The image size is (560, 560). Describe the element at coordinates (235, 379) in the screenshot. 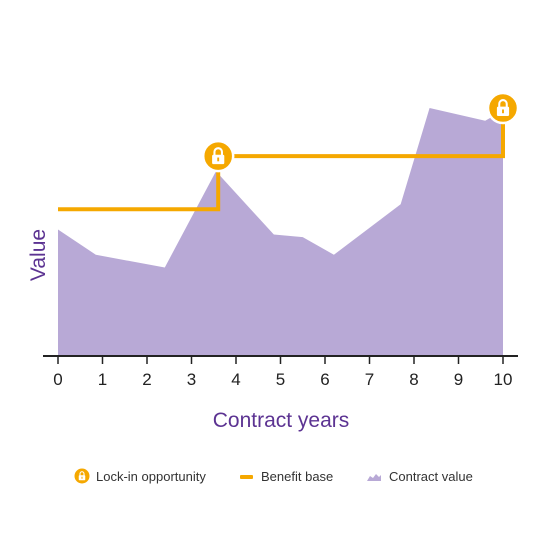

I see `x-tick-label: 4` at that location.